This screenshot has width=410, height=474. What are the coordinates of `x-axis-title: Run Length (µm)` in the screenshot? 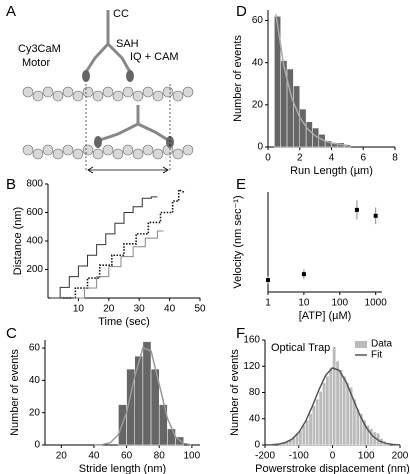 It's located at (331, 171).